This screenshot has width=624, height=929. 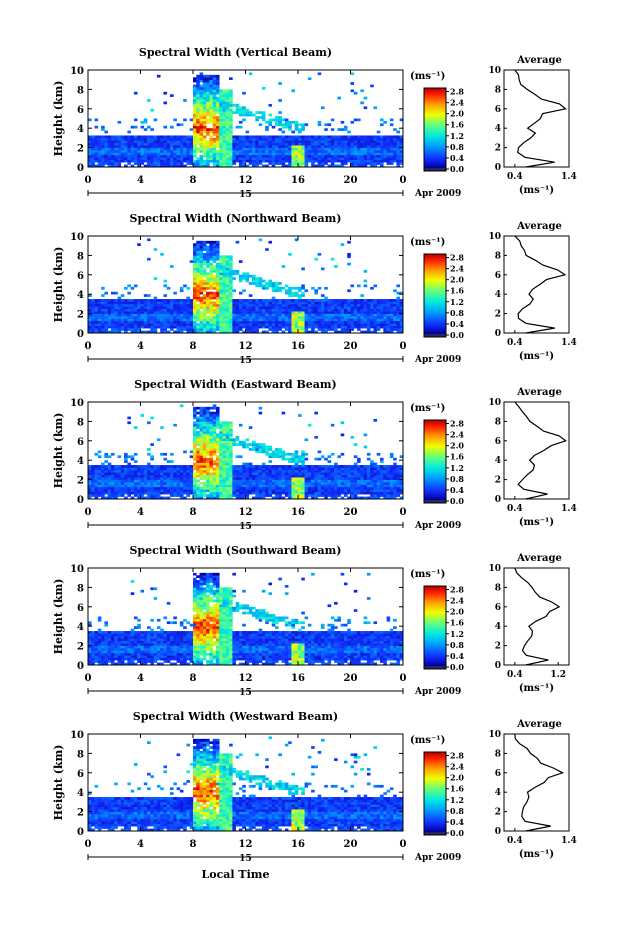 I want to click on y-tick-label: 2, so click(x=80, y=149).